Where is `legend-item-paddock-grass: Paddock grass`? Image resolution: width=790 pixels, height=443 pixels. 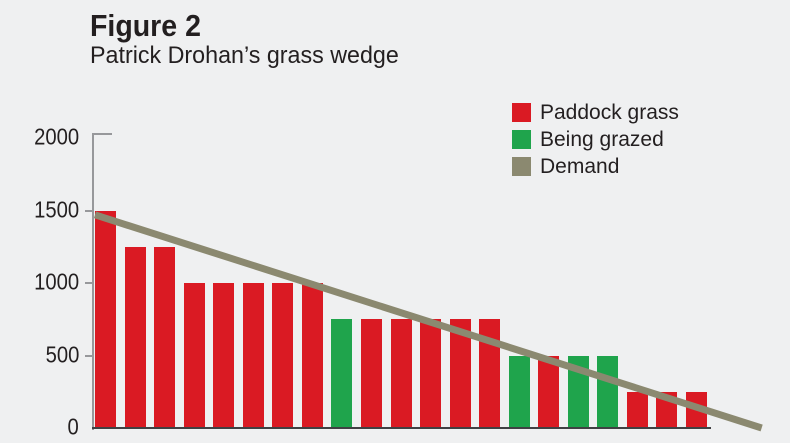
legend-item-paddock-grass: Paddock grass is located at coordinates (595, 112).